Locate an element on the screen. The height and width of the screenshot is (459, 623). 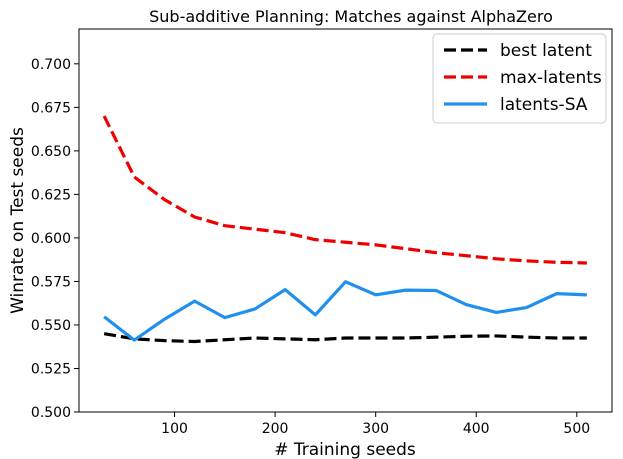
y-tick-label: 0.525 is located at coordinates (51, 369).